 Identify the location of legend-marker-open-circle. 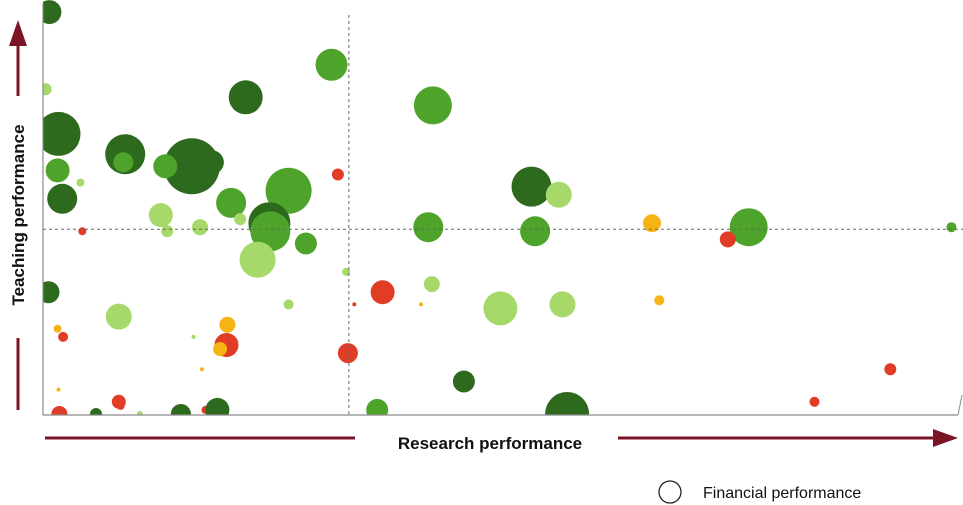
(670, 492).